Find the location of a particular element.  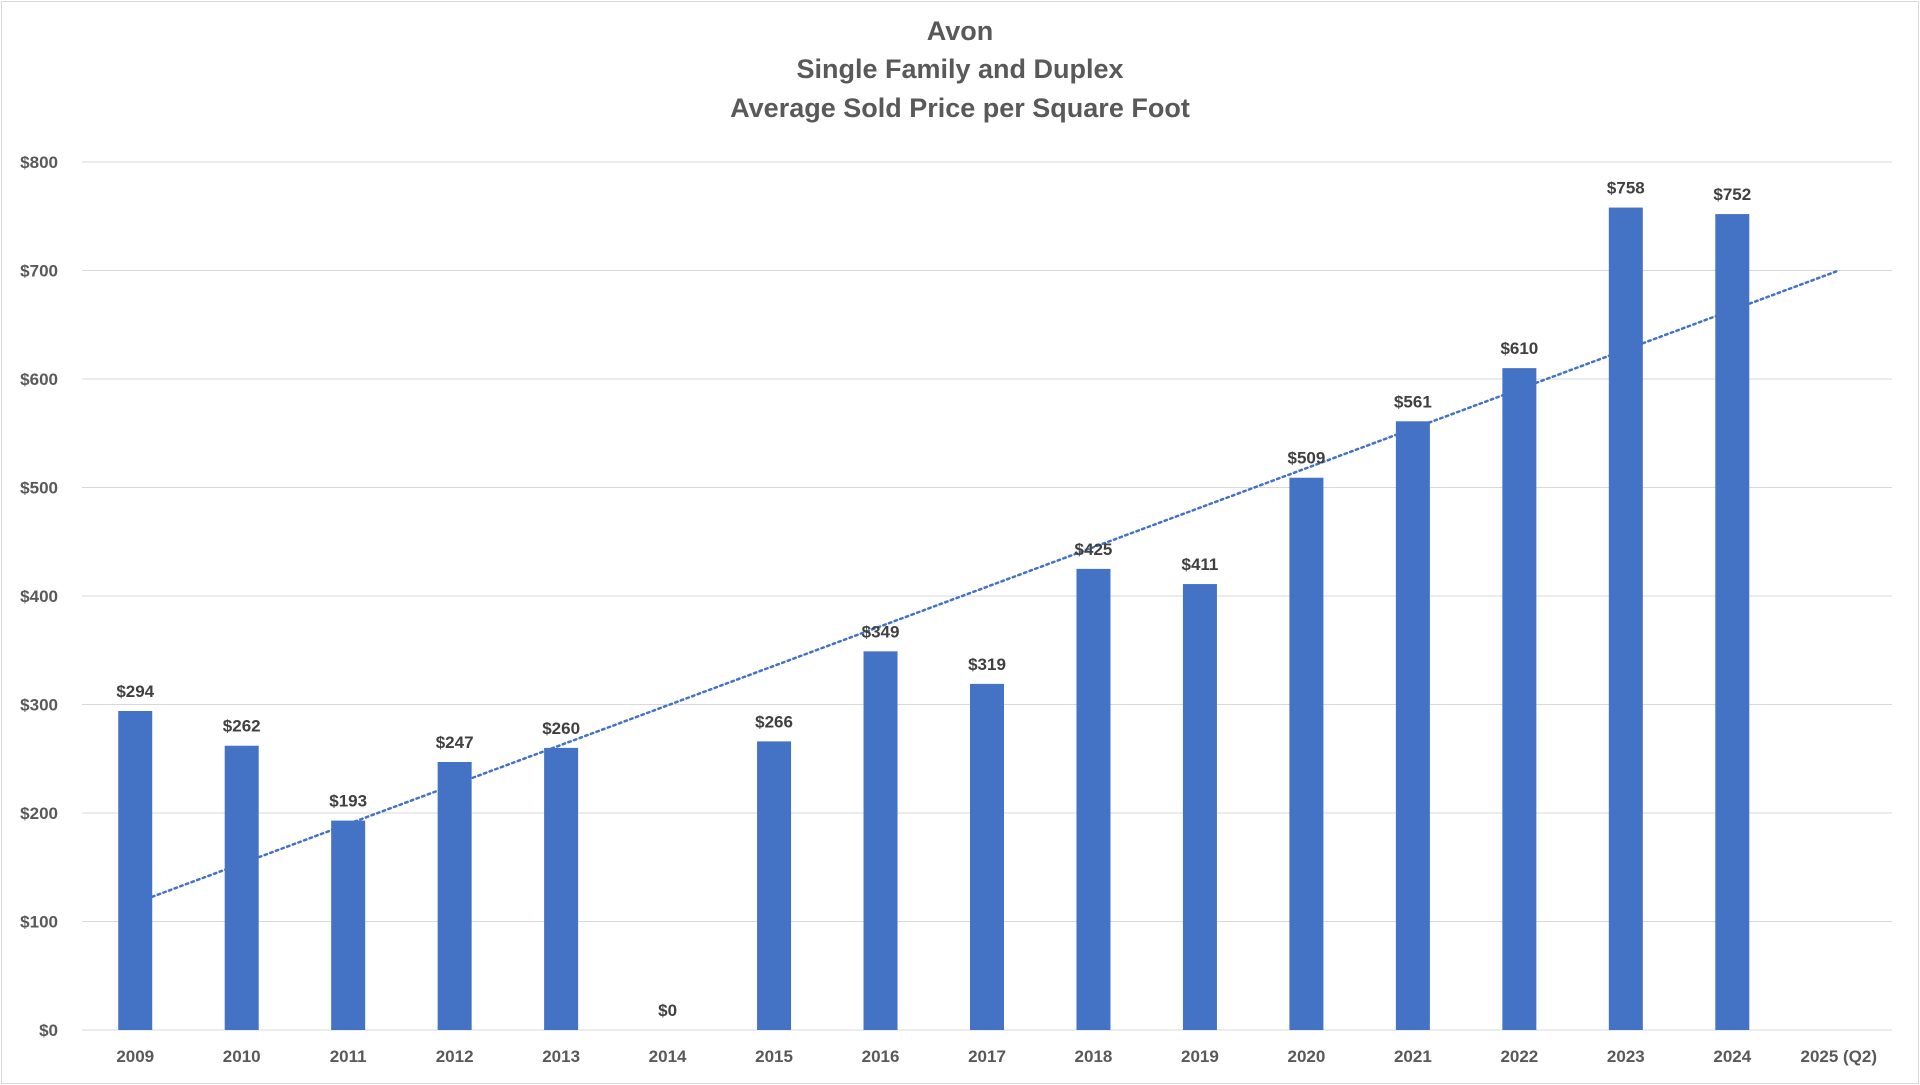

data-label: $0 is located at coordinates (667, 1010).